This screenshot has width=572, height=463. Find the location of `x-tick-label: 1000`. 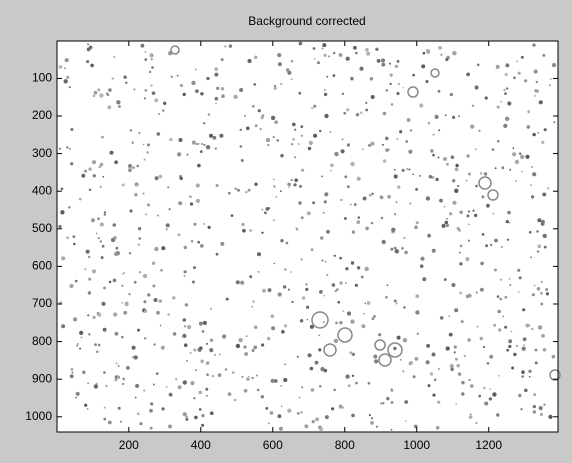

x-tick-label: 1000 is located at coordinates (416, 445).